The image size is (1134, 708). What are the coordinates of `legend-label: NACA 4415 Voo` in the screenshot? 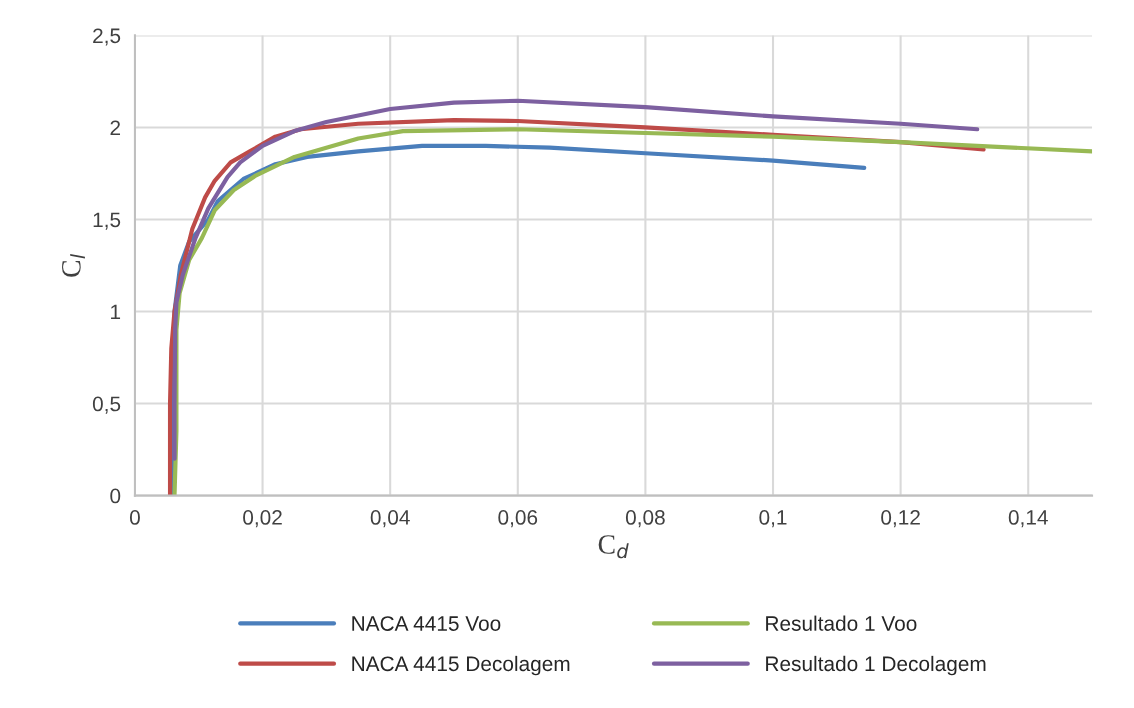 It's located at (426, 623).